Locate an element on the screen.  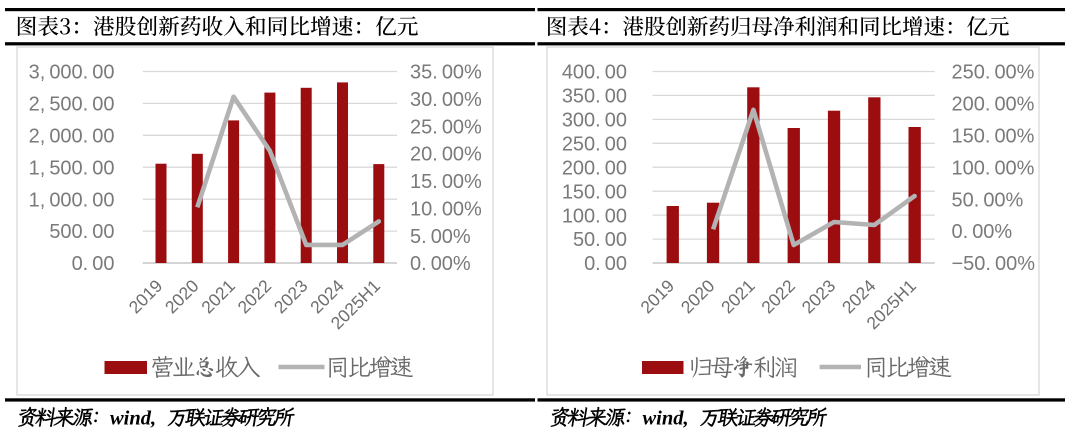
svg-text:30.00%: 30. 00% is located at coordinates (446, 100).